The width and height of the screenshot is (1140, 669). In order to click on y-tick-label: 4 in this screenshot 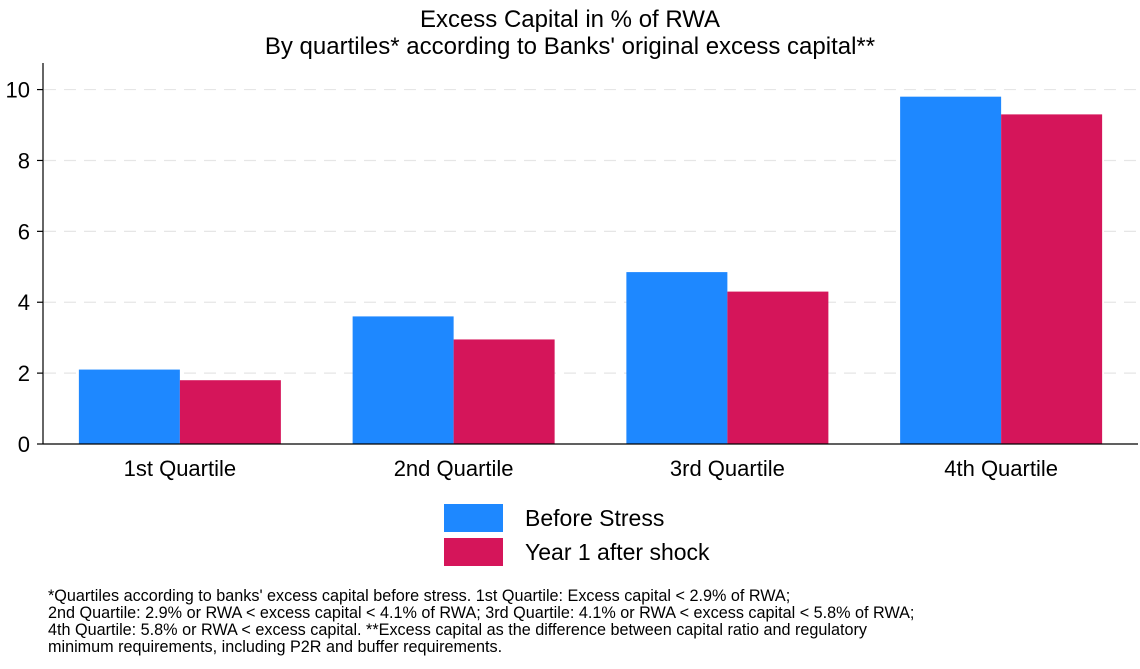, I will do `click(24, 302)`.